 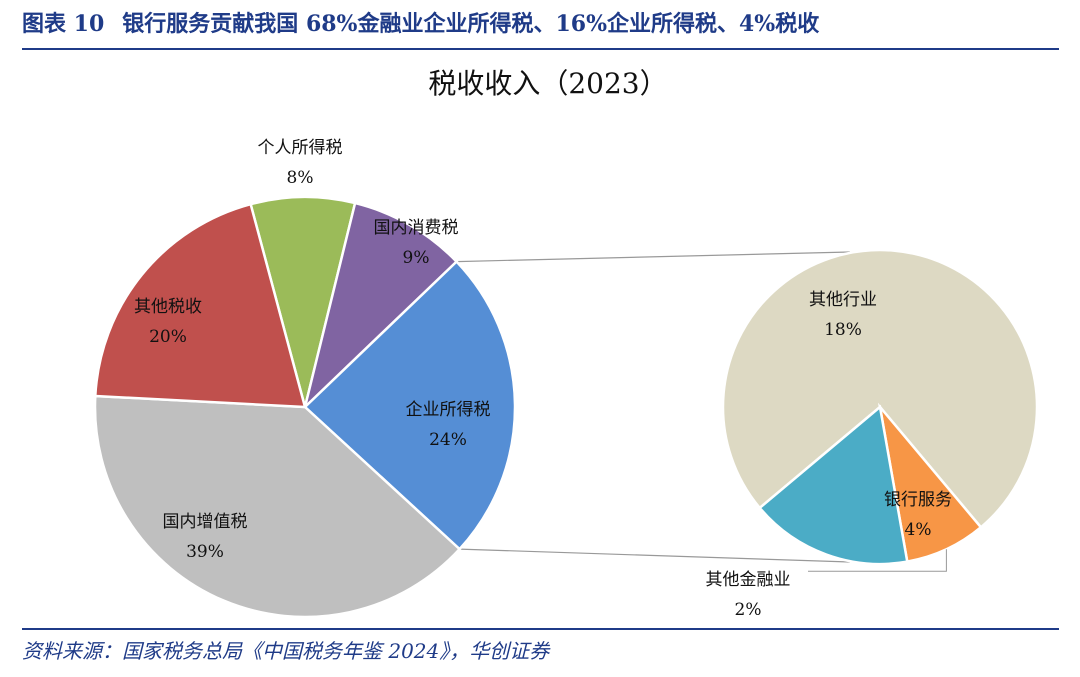 I want to click on main-label-2-name: 国内消费税, so click(x=416, y=228).